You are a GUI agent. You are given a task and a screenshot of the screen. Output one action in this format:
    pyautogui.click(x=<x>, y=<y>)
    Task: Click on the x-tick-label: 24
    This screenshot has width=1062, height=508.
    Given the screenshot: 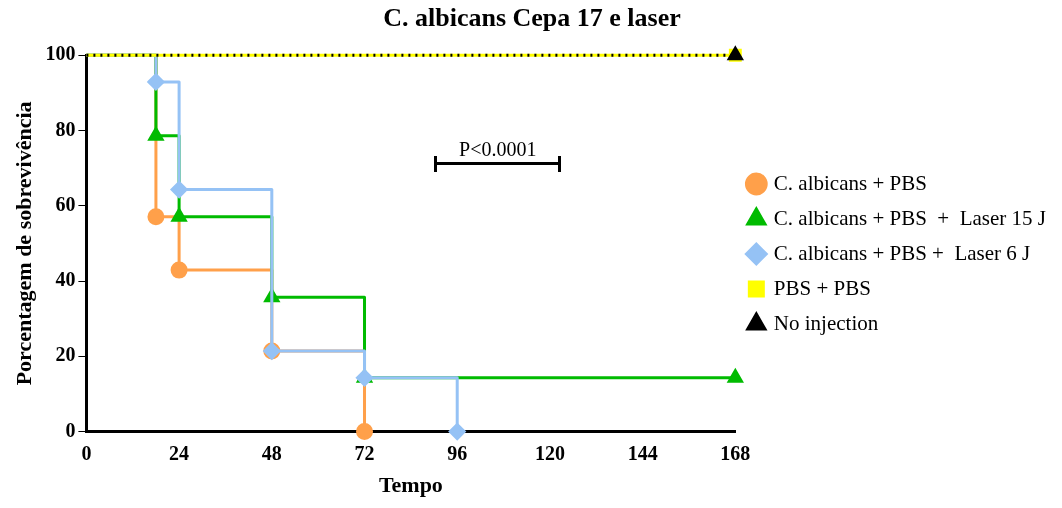 What is the action you would take?
    pyautogui.click(x=179, y=452)
    